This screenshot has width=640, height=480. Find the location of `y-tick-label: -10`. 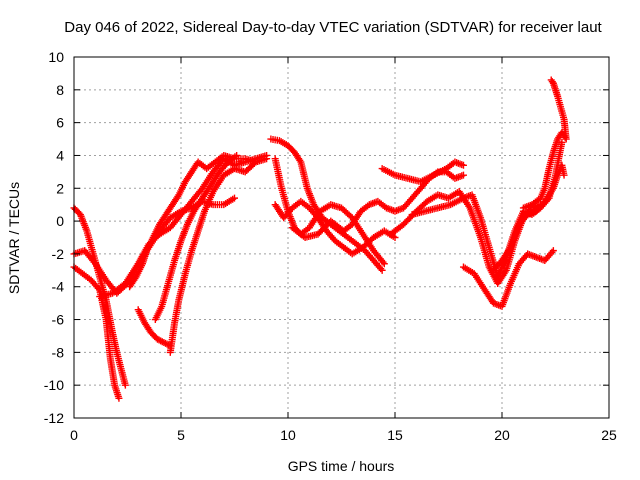

y-tick-label: -10 is located at coordinates (54, 385).